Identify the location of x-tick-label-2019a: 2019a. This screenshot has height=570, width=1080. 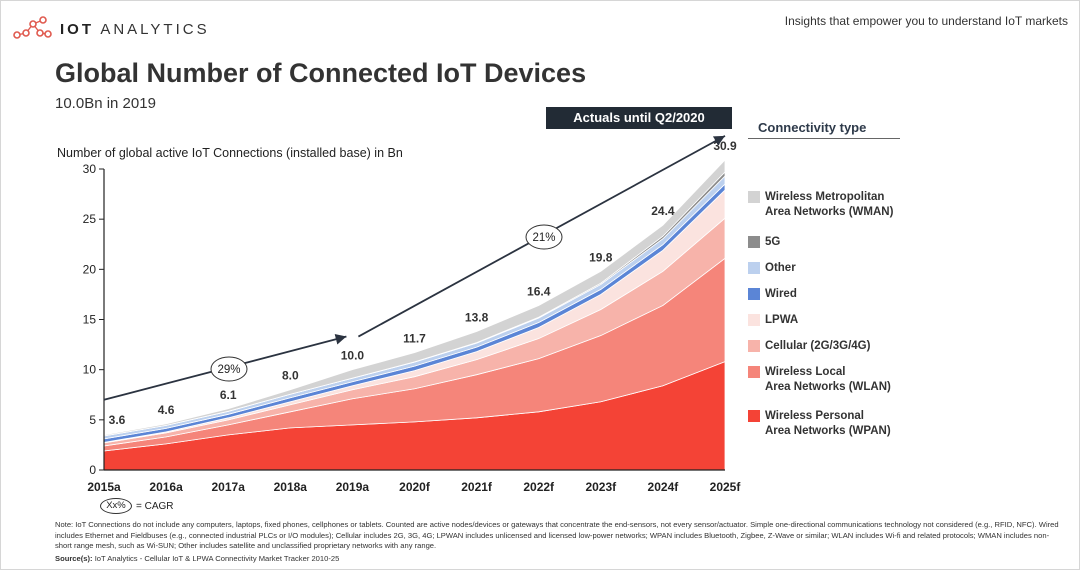
(353, 487).